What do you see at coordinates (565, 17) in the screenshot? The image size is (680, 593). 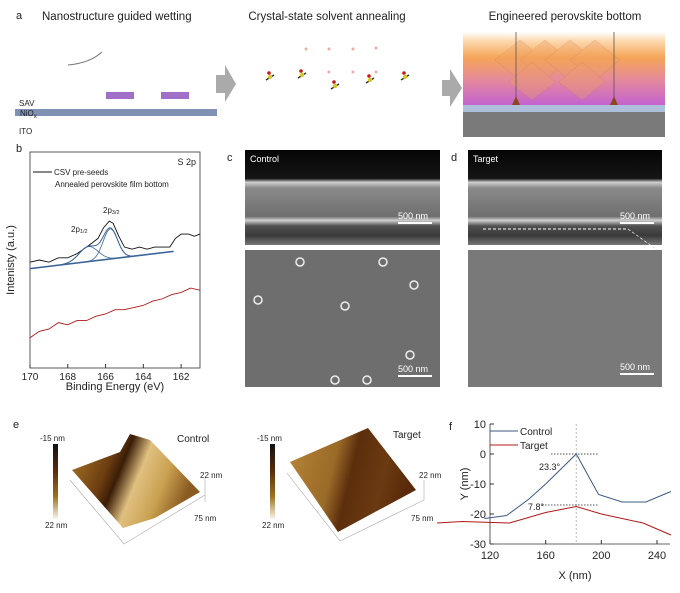 I see `panel-a-title-3: Engineered perovskite bottom` at bounding box center [565, 17].